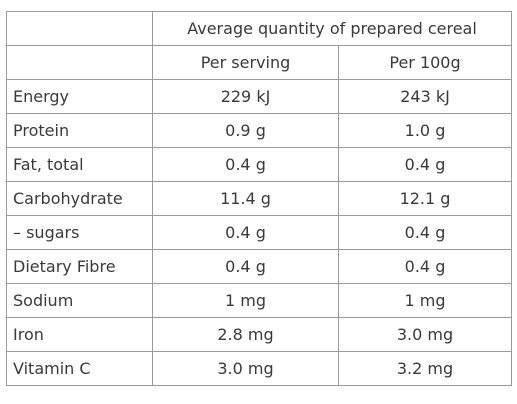  I want to click on table-row: Vitamin C 3.0 mg 3.2 mg, so click(259, 368).